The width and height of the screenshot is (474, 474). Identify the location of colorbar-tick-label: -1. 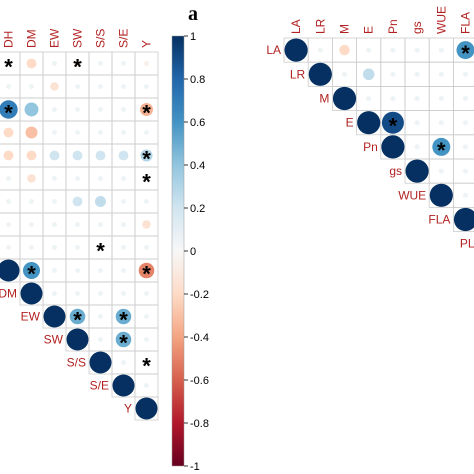
(195, 467).